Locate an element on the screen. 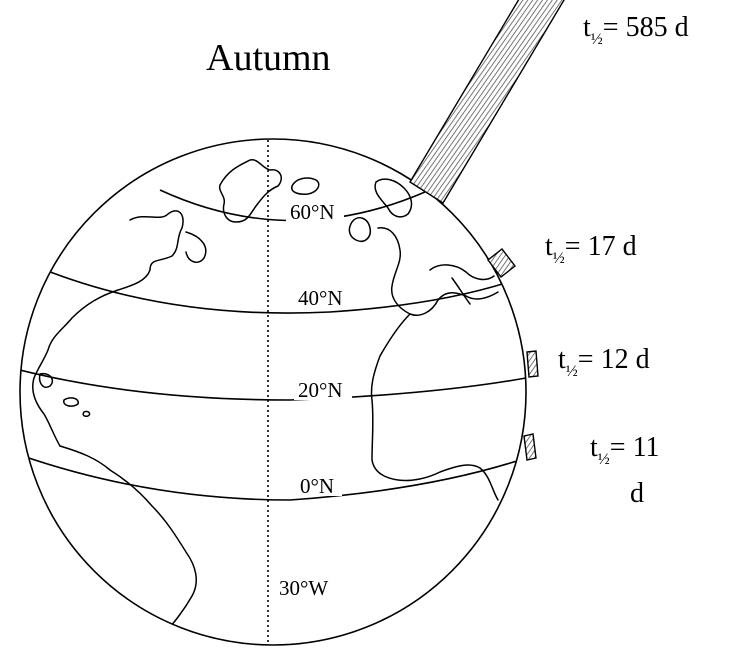  half-life-bar-12d is located at coordinates (532, 364).